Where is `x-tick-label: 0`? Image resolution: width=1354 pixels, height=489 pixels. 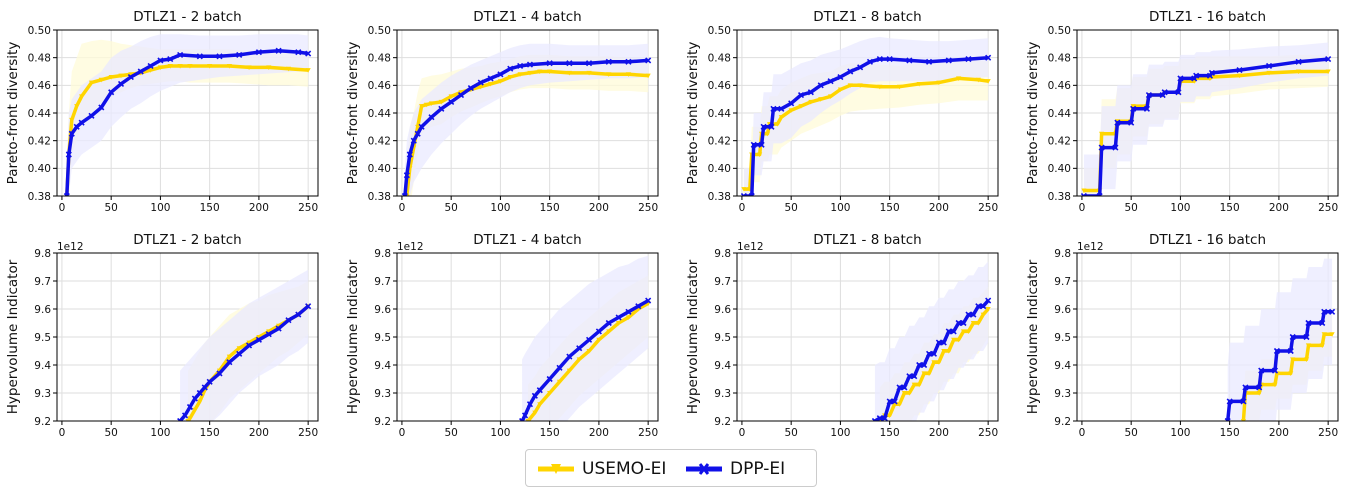
x-tick-label: 0 is located at coordinates (402, 208).